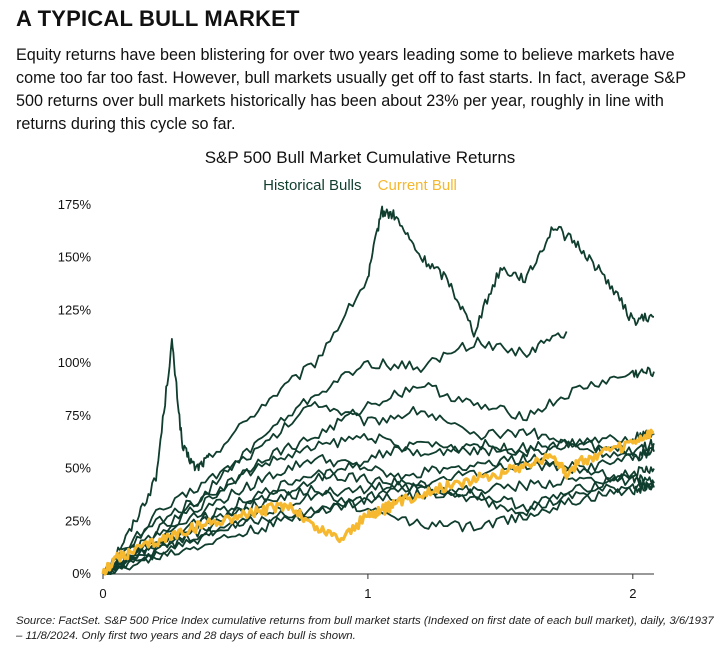  I want to click on y-tick-label: 0%, so click(81, 573).